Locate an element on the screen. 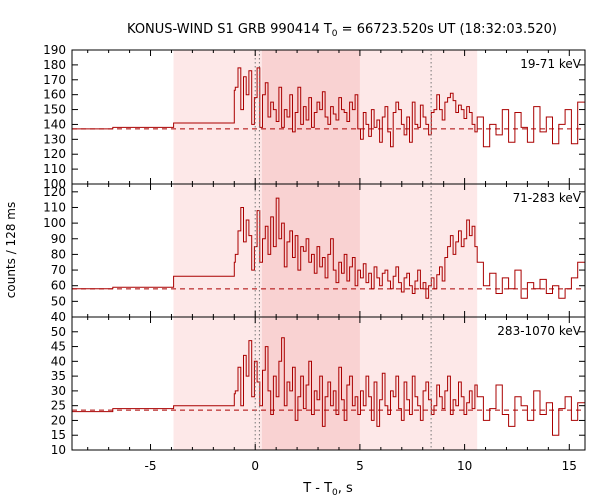 The height and width of the screenshot is (500, 600). y-tick-label: 25 is located at coordinates (58, 406).